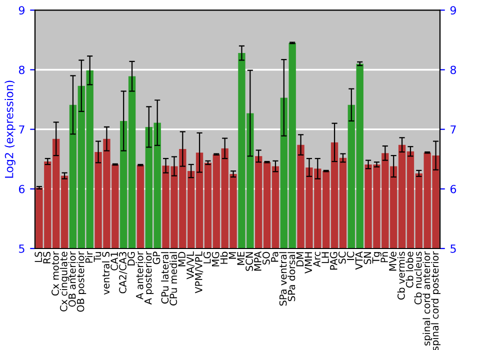 This screenshot has height=350, width=500. Describe the element at coordinates (240, 258) in the screenshot. I see `x-tick-label: ME` at that location.